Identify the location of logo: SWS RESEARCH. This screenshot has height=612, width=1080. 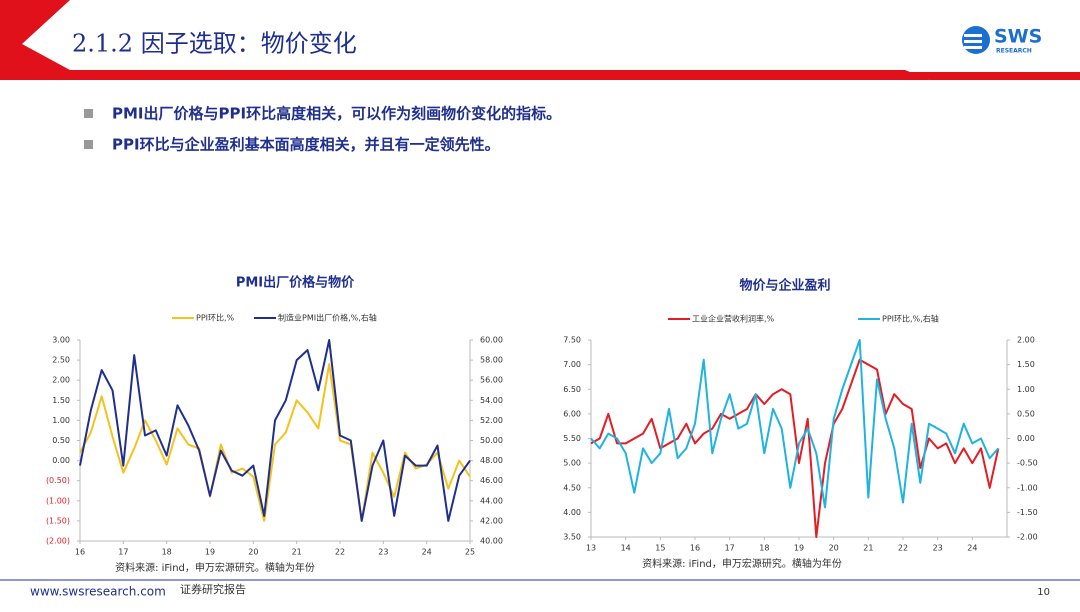
(1002, 40).